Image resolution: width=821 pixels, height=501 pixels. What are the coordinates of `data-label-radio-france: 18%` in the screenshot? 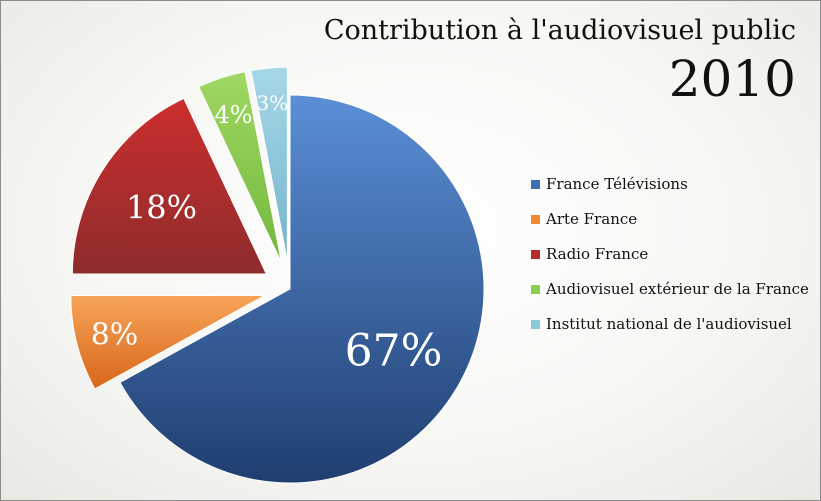 It's located at (161, 208).